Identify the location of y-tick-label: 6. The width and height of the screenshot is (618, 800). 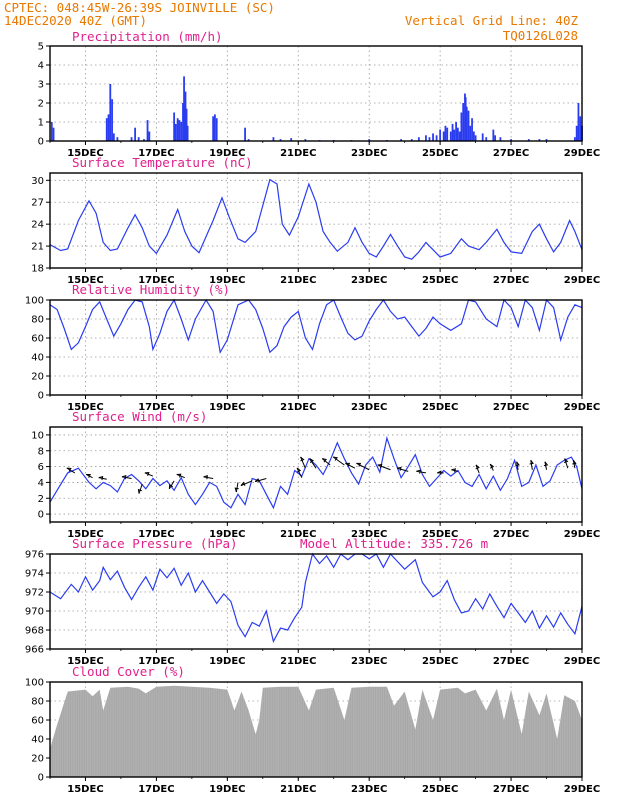
(41, 467).